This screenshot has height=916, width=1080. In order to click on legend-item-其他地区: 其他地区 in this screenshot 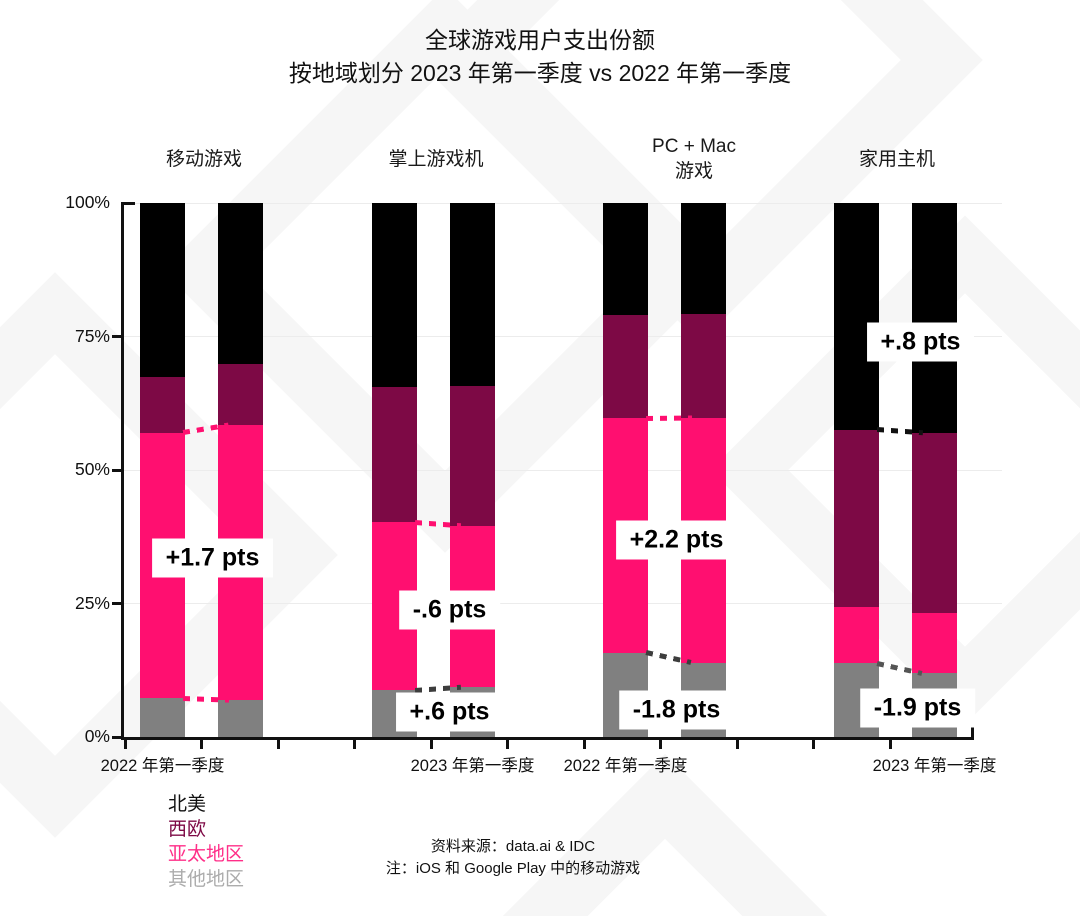, I will do `click(206, 879)`.